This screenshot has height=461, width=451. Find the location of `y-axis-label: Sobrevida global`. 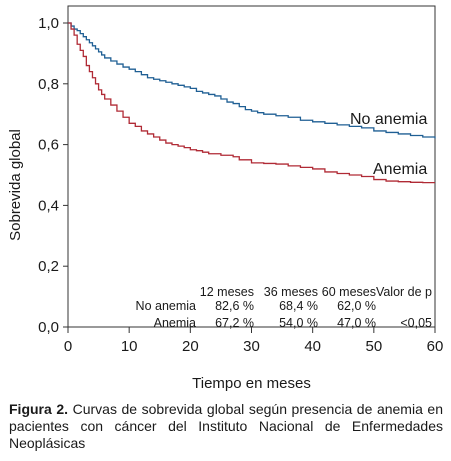

y-axis-label: Sobrevida global is located at coordinates (15, 185).